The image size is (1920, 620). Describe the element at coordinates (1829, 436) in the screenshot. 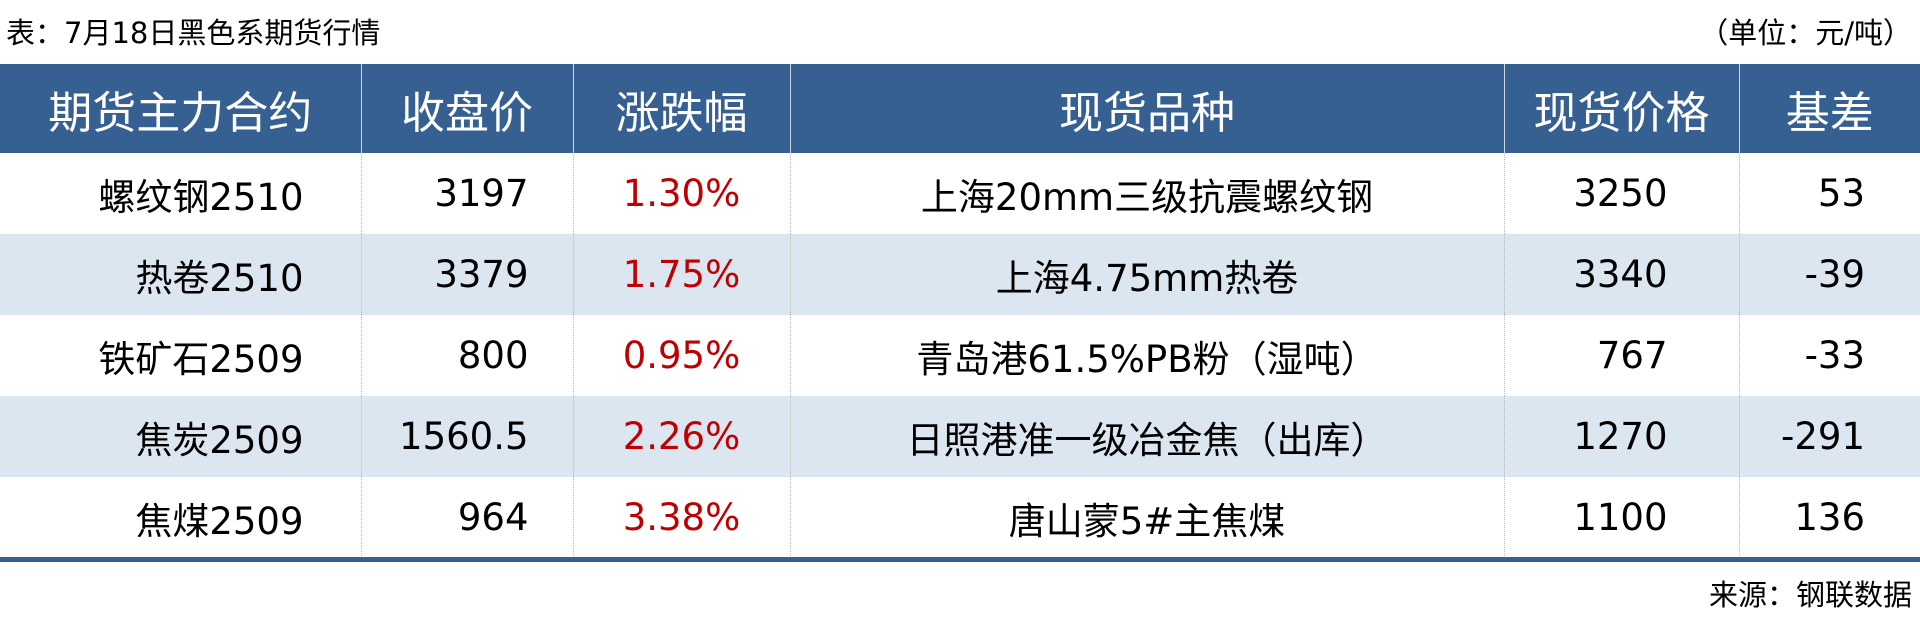

I see `cell-basis: -291` at that location.